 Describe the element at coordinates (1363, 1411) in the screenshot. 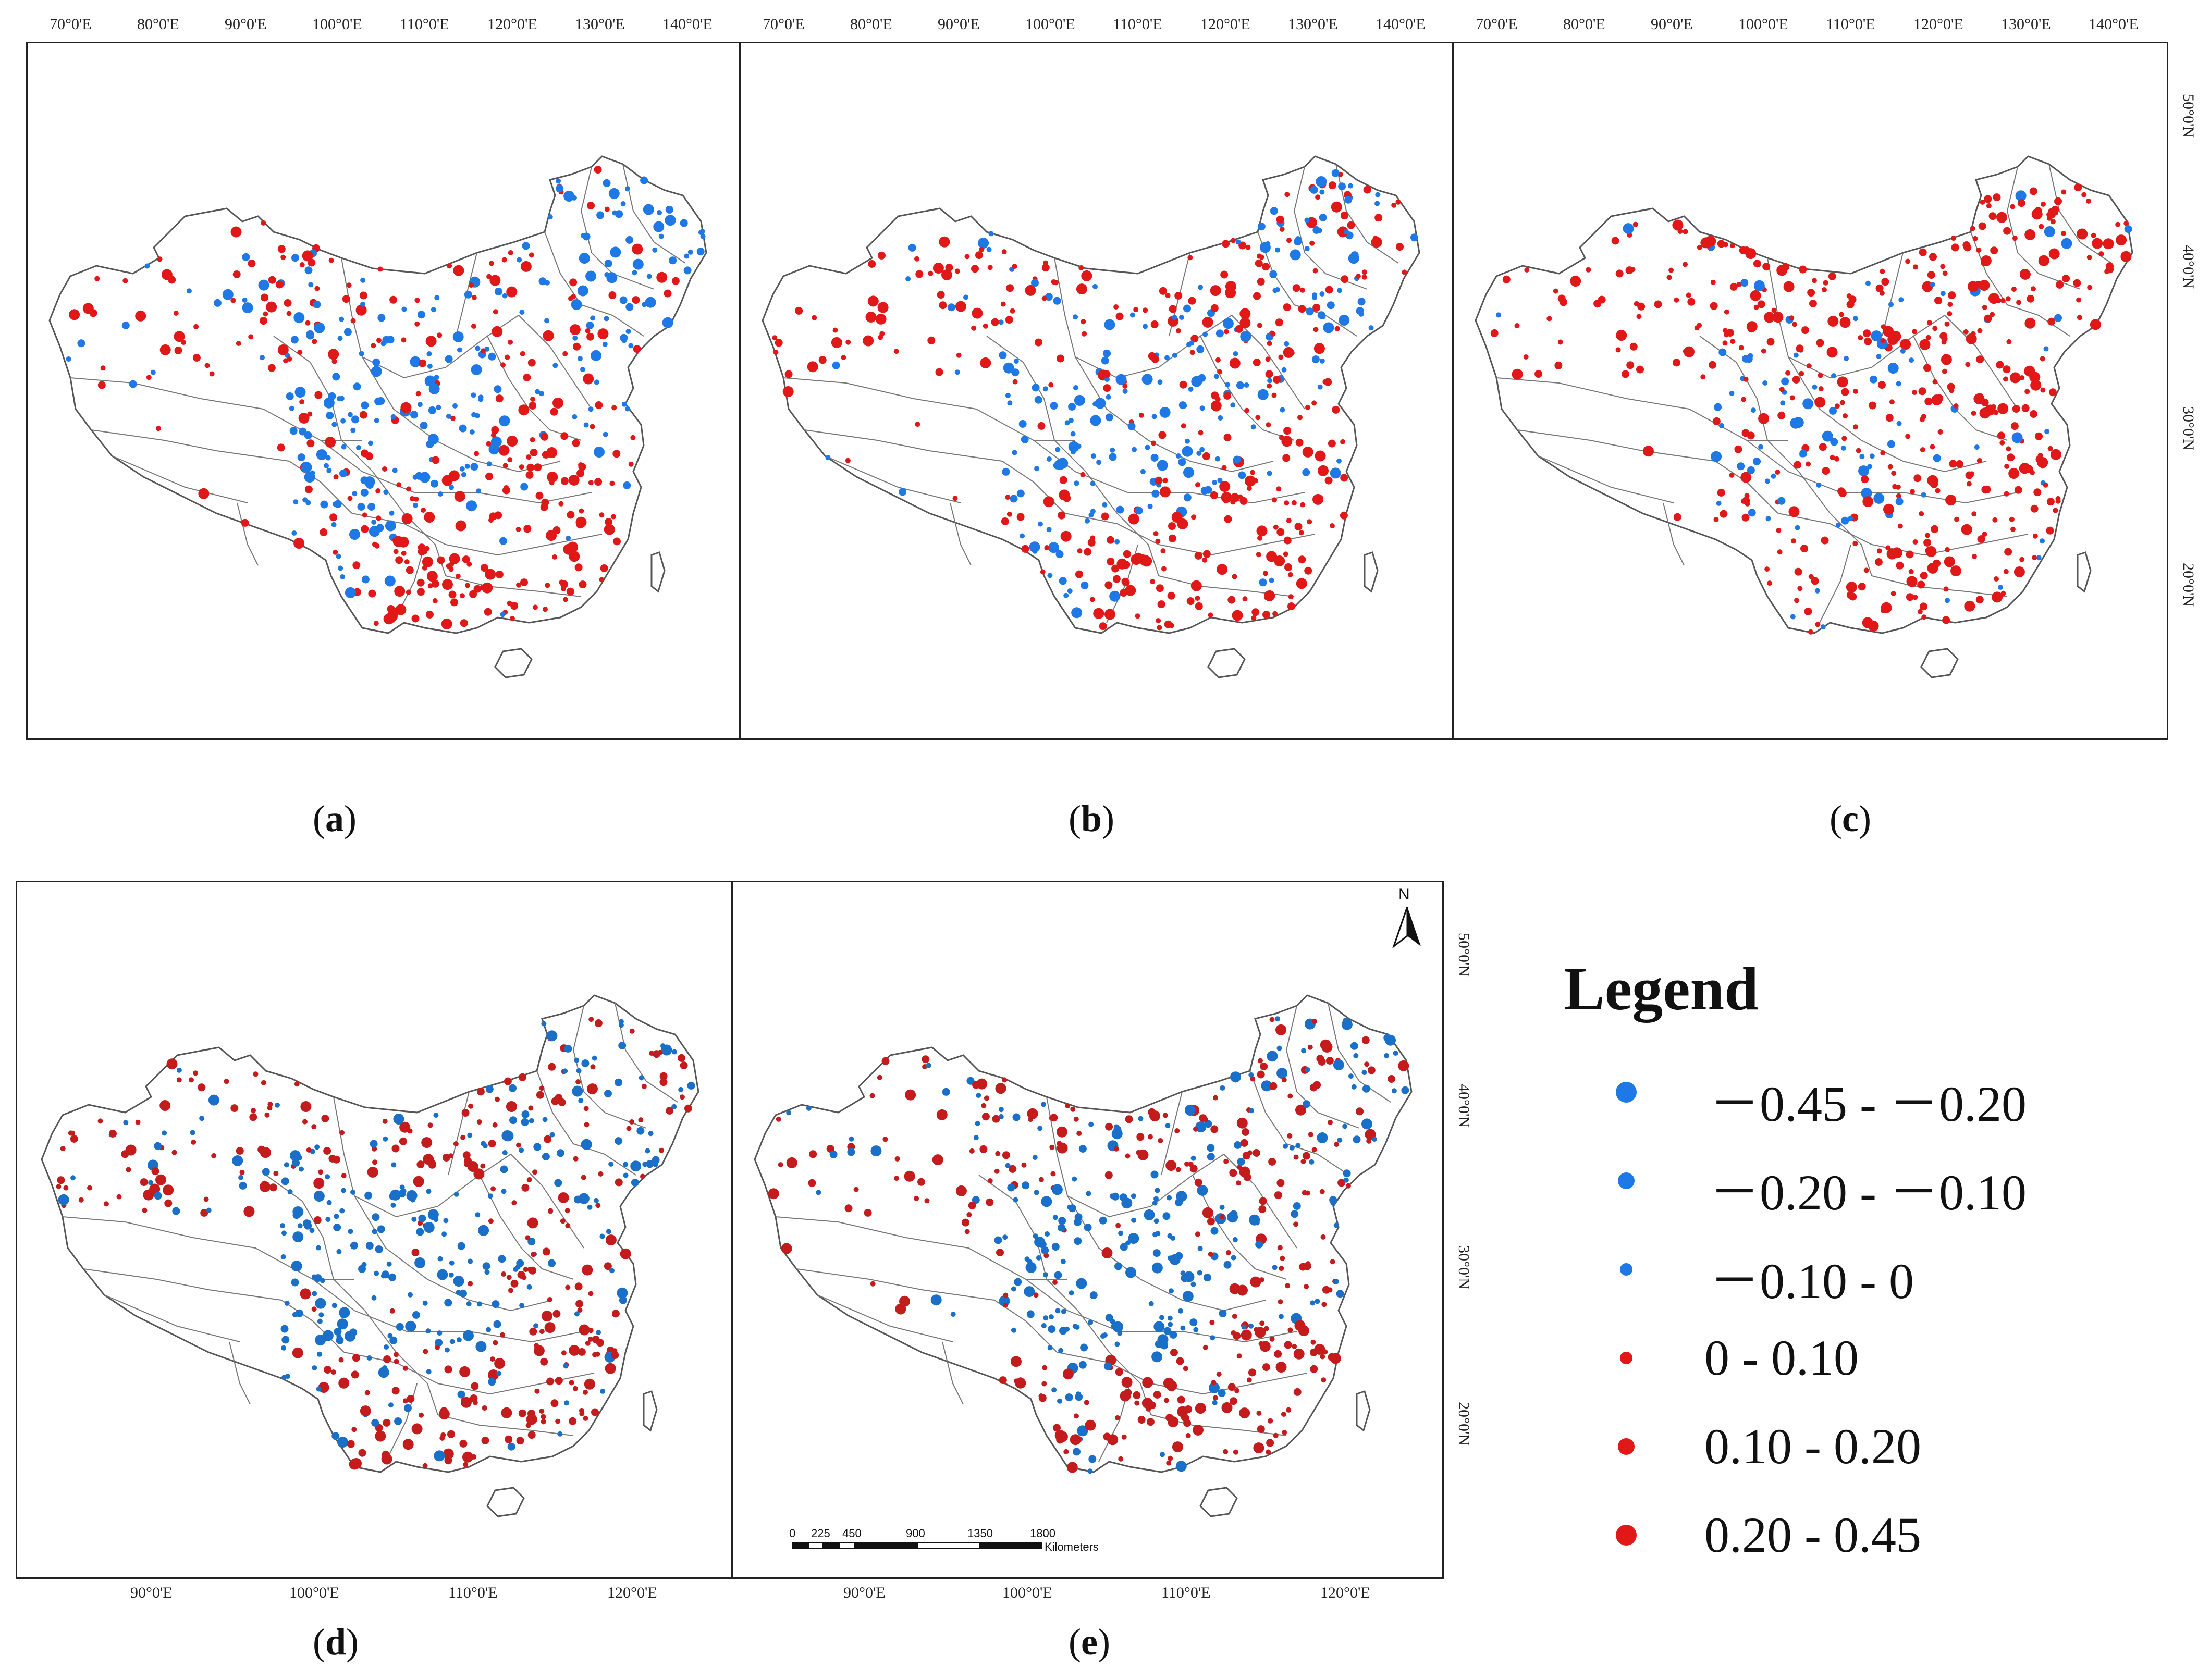

I see `taiwan-outline` at that location.